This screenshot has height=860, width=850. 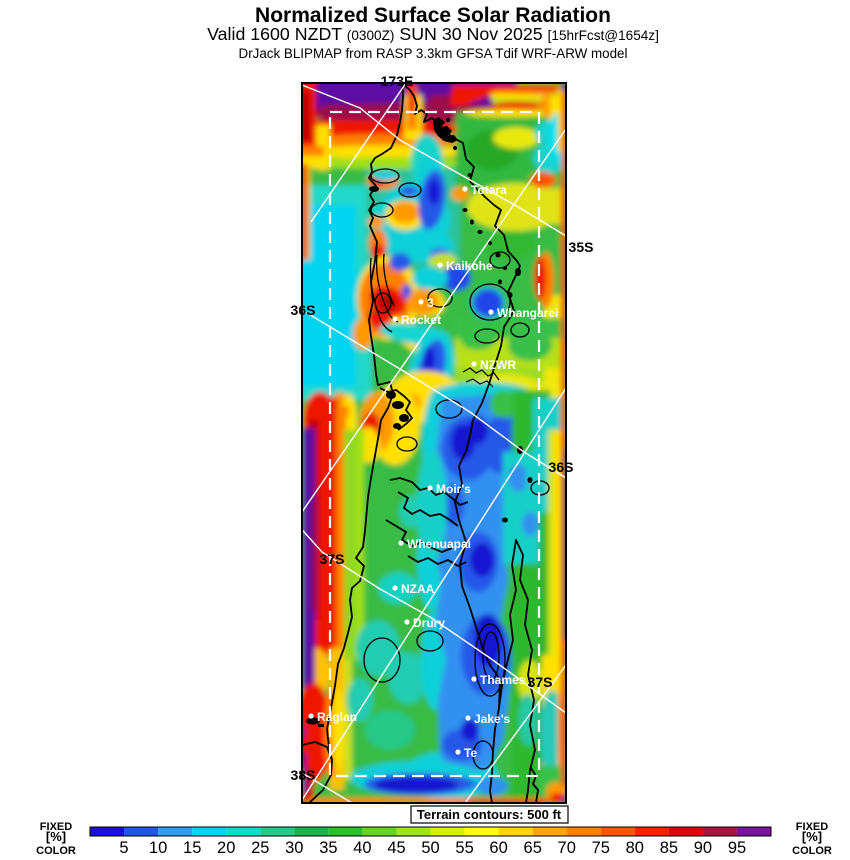 What do you see at coordinates (430, 848) in the screenshot?
I see `svg-text: 50` at bounding box center [430, 848].